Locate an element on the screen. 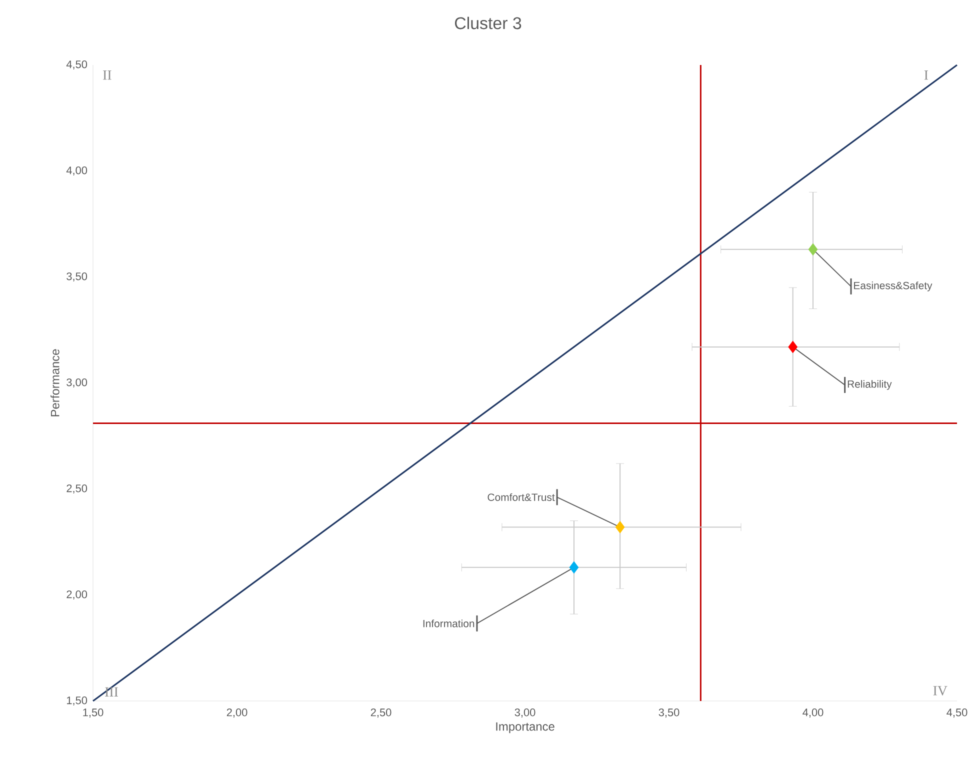 The image size is (976, 765). x-tick-label: 4,50 is located at coordinates (957, 713).